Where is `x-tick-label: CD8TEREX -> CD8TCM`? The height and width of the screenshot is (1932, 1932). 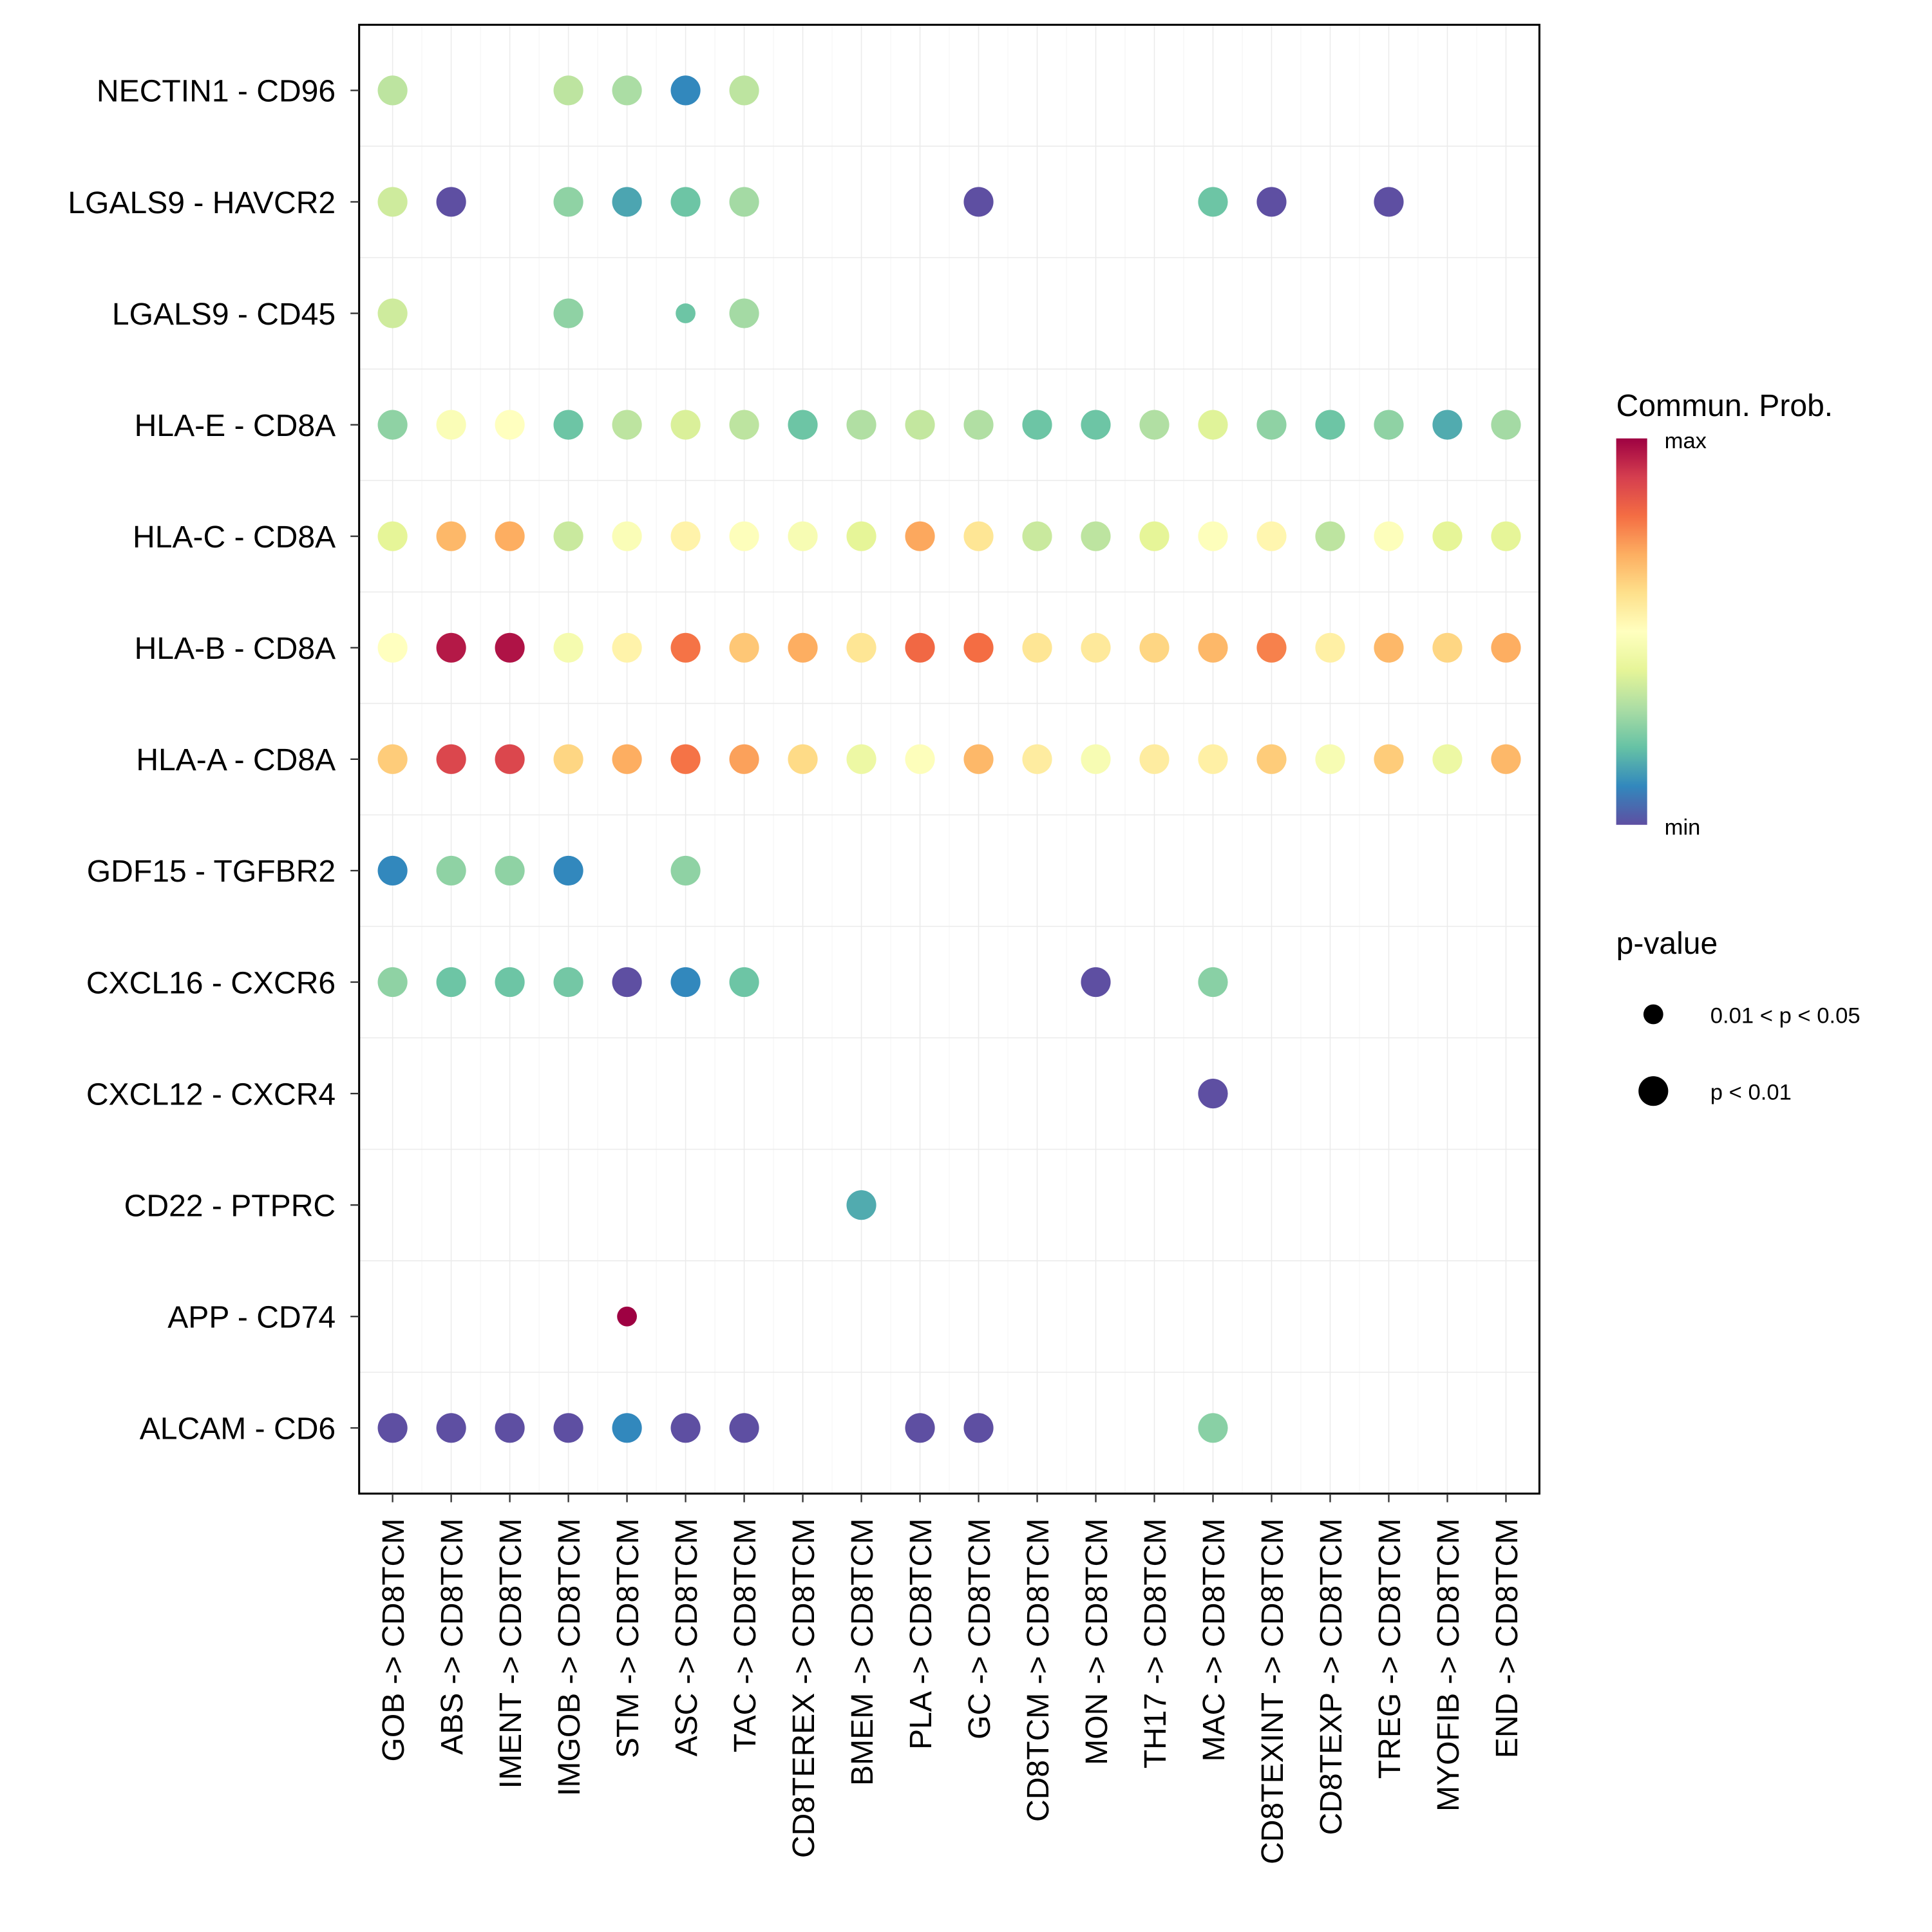
x-tick-label: CD8TEREX -> CD8TCM is located at coordinates (804, 1688).